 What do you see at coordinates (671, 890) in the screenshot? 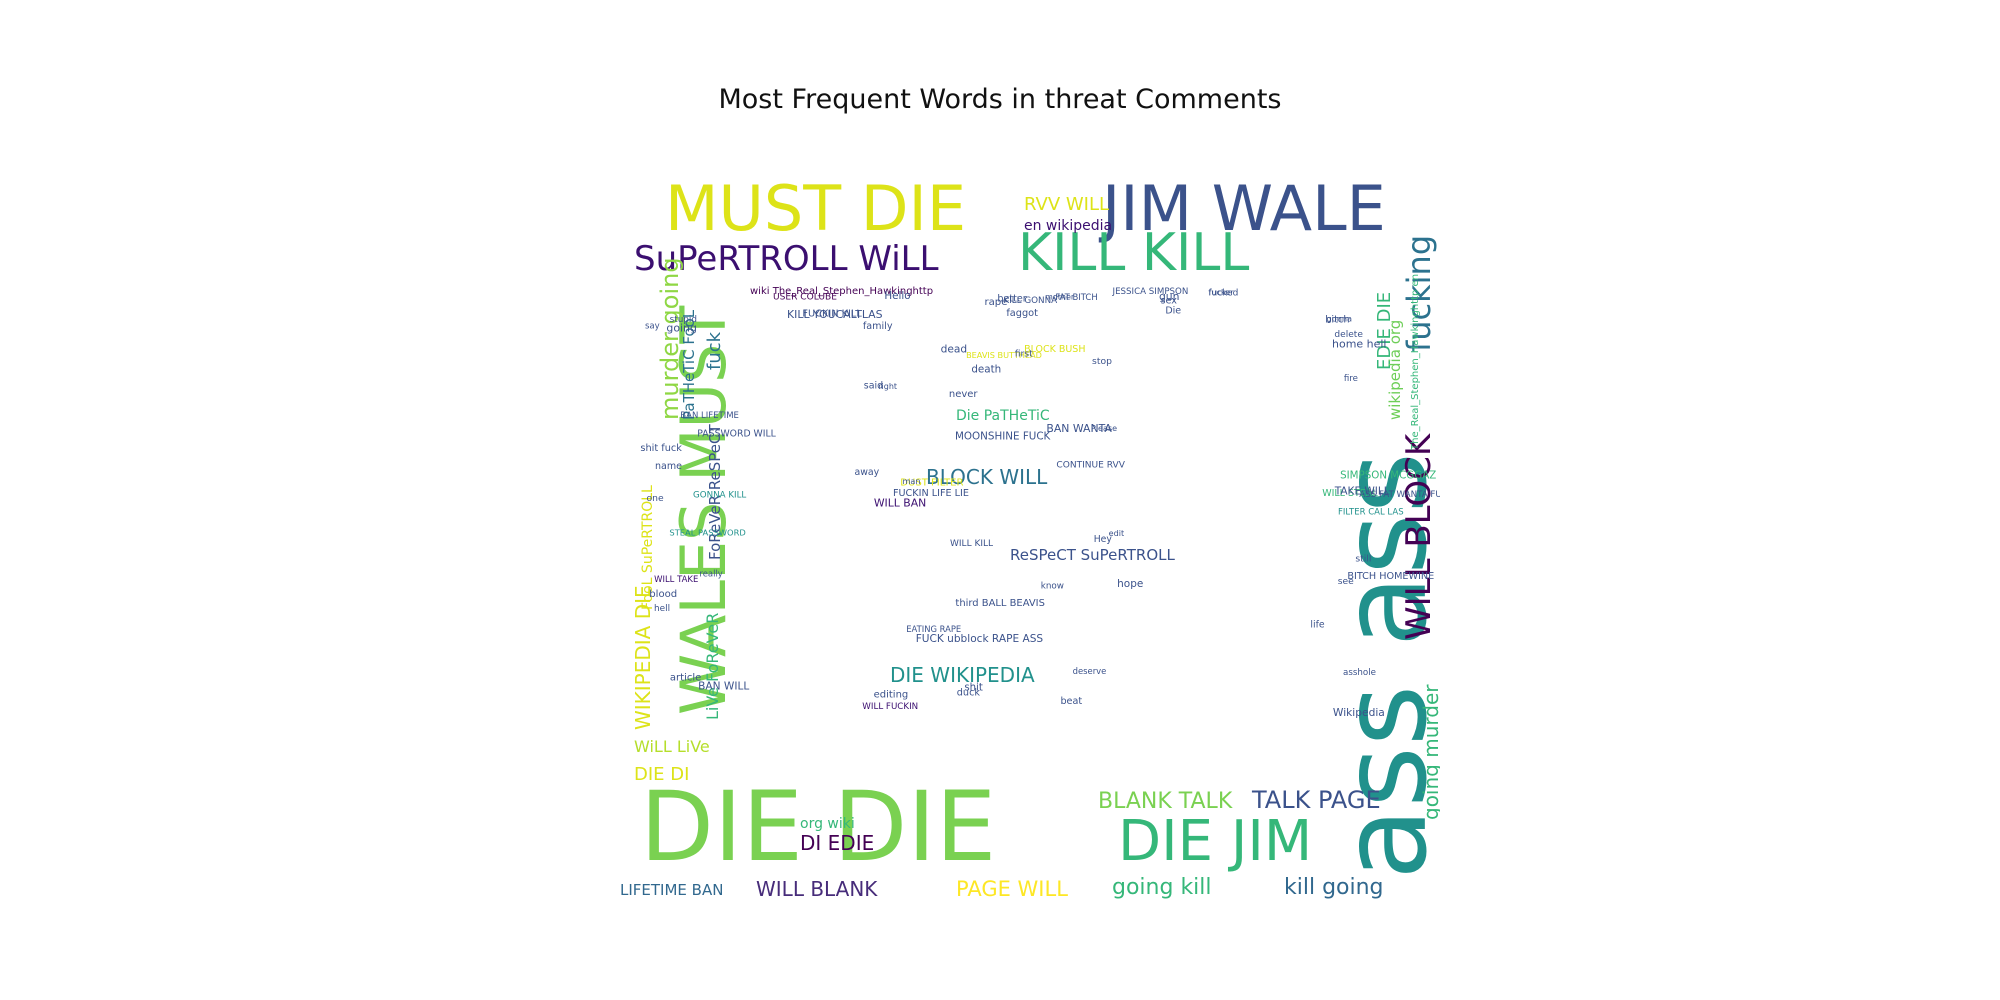
I see `word-cloud-word: LIFETIME BAN` at bounding box center [671, 890].